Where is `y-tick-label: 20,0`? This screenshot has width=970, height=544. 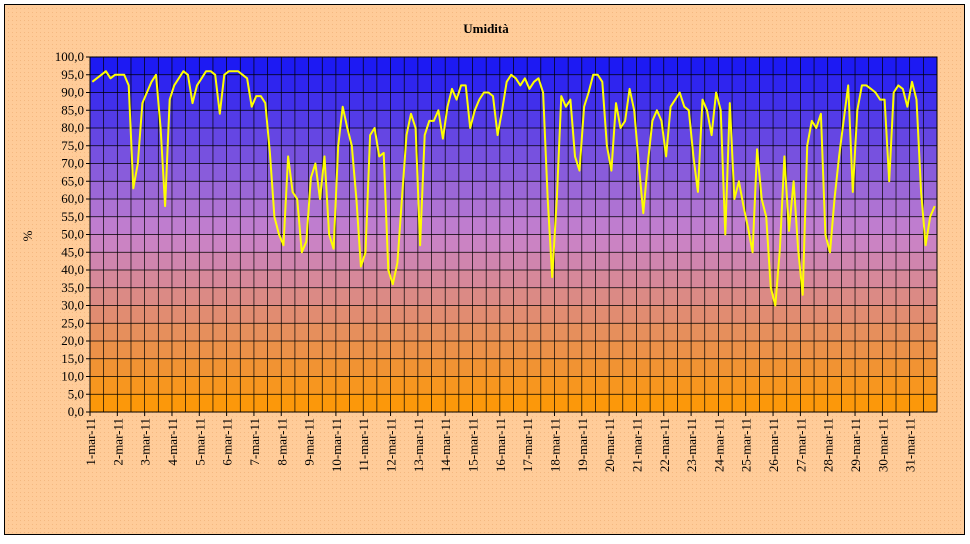
y-tick-label: 20,0 is located at coordinates (72, 340).